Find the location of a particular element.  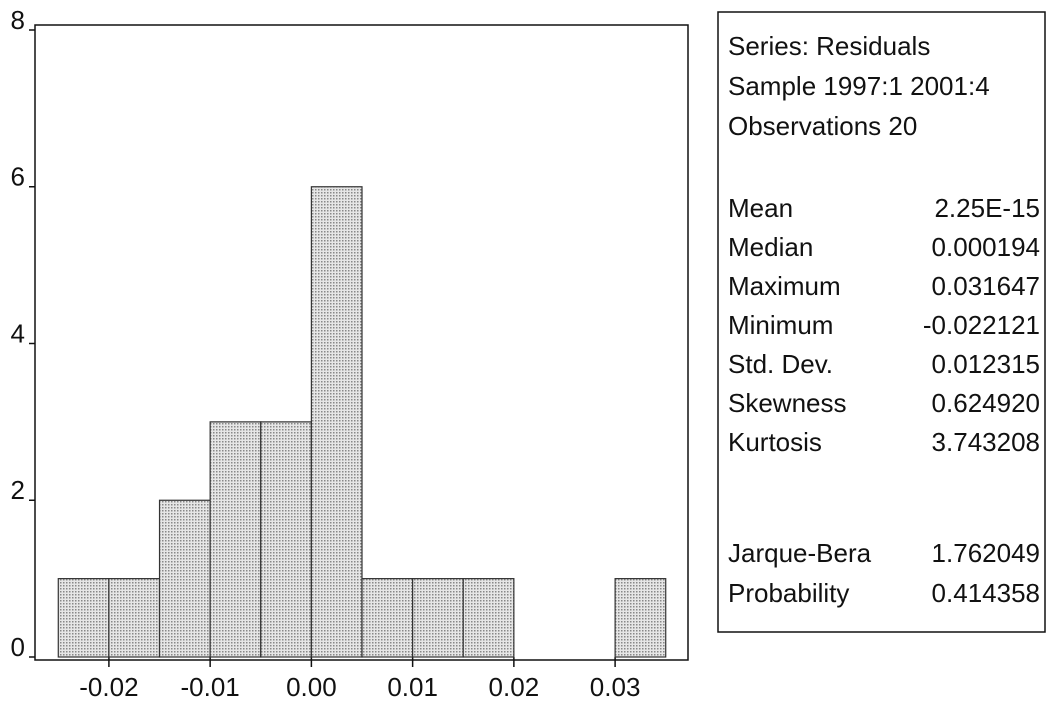

stat-label: Kurtosis is located at coordinates (775, 442).